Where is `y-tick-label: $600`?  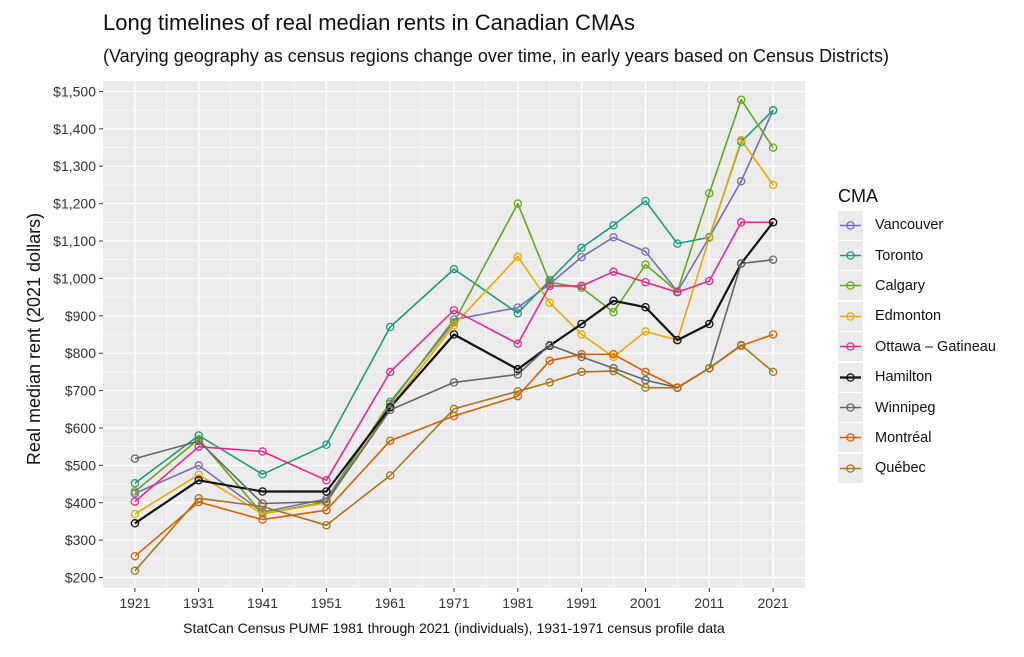
y-tick-label: $600 is located at coordinates (80, 428).